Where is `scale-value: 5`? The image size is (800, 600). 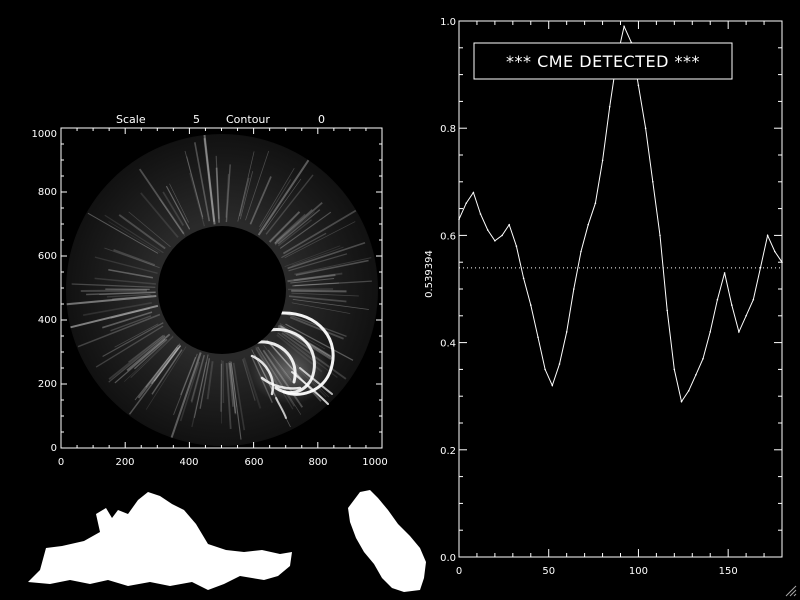
scale-value: 5 is located at coordinates (196, 119).